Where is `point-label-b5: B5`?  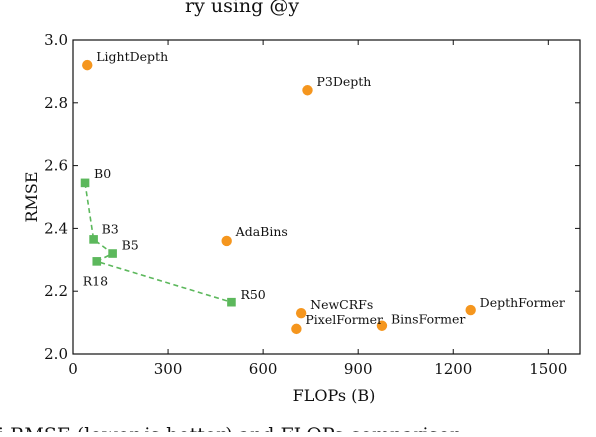
point-label-b5: B5 is located at coordinates (130, 245).